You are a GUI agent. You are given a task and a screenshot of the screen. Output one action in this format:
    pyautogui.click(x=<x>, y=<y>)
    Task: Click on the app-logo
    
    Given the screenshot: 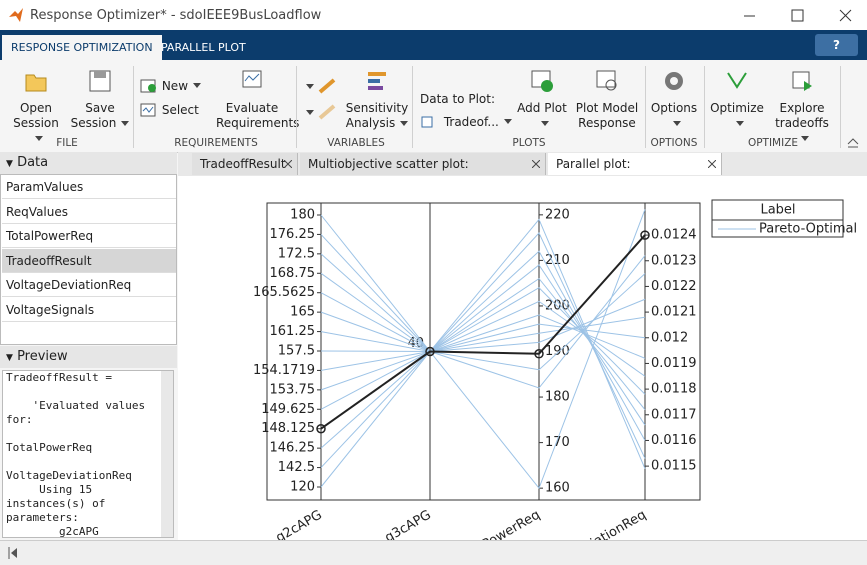 What is the action you would take?
    pyautogui.click(x=16, y=15)
    